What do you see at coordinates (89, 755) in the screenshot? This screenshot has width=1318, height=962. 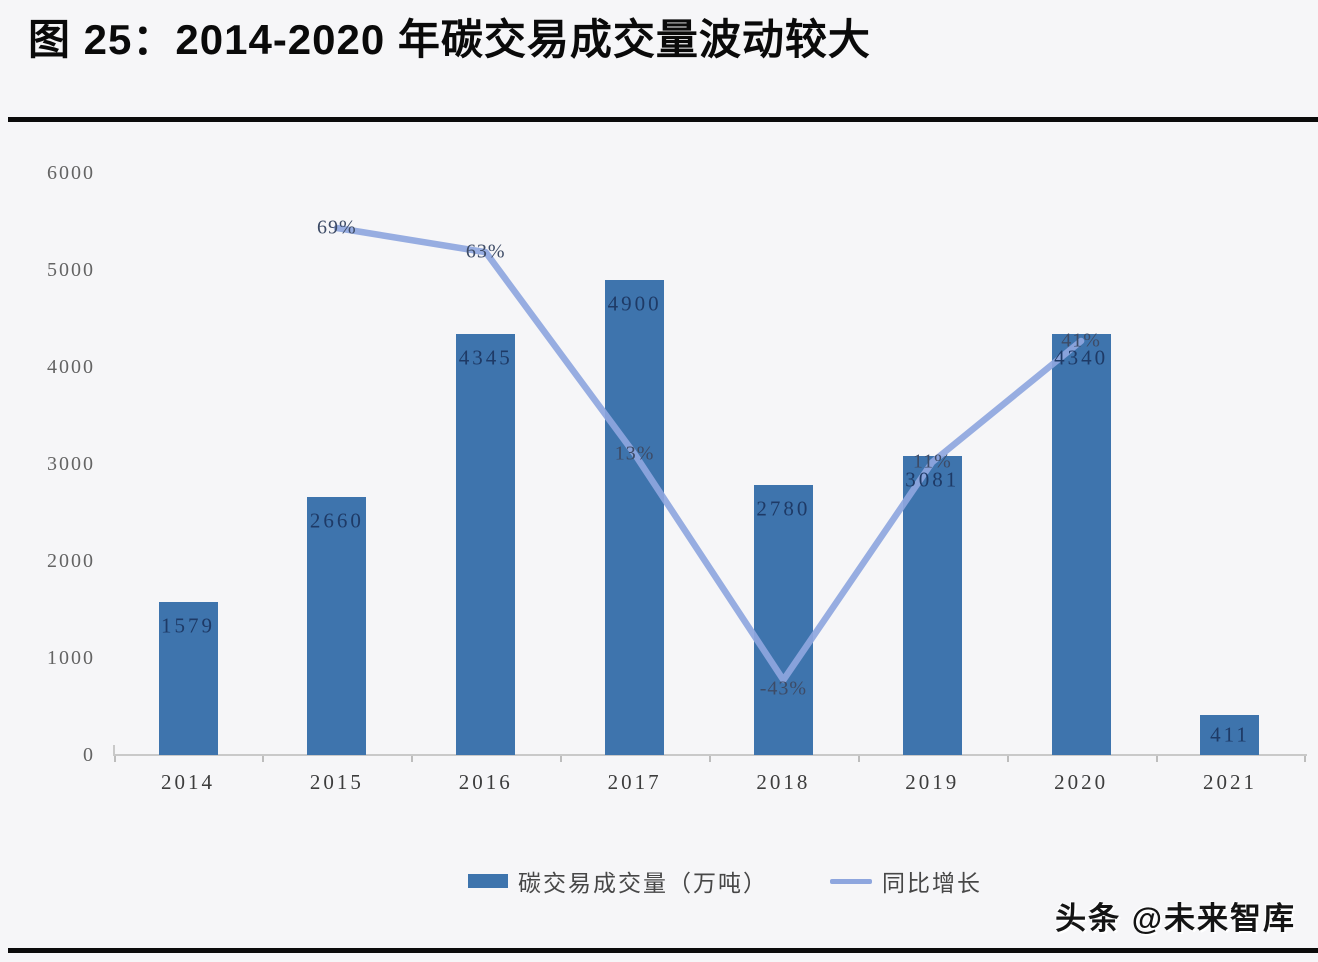 I see `y-axis-tick-label: 0` at bounding box center [89, 755].